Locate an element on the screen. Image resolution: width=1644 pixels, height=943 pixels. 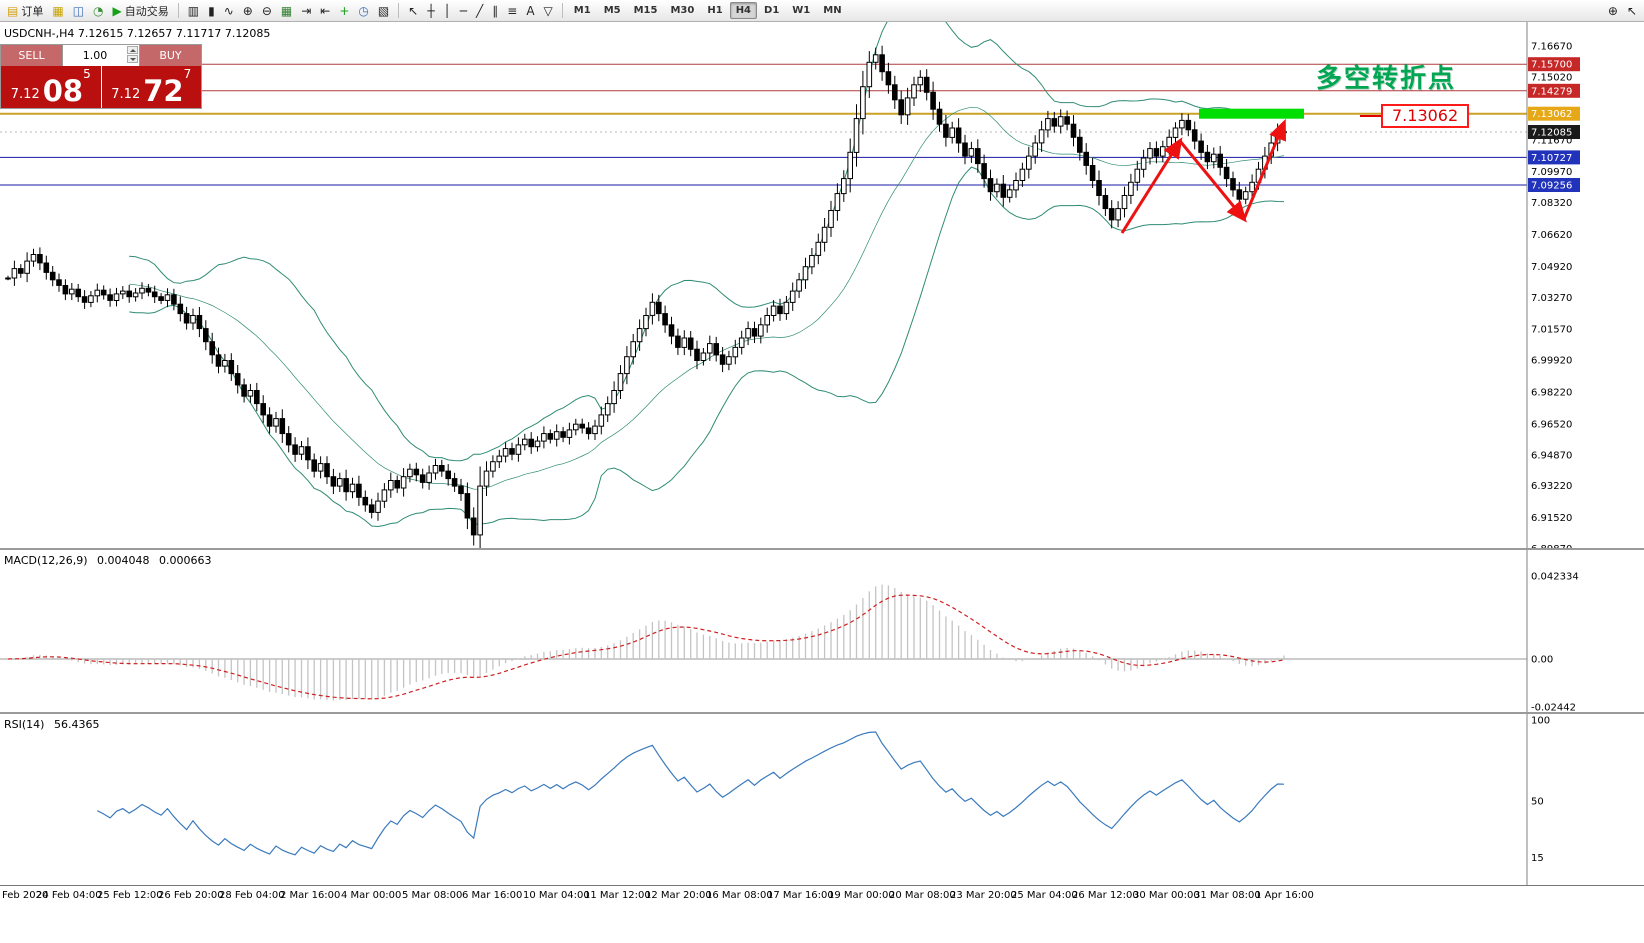
market-watch: ▦ is located at coordinates (57, 11).